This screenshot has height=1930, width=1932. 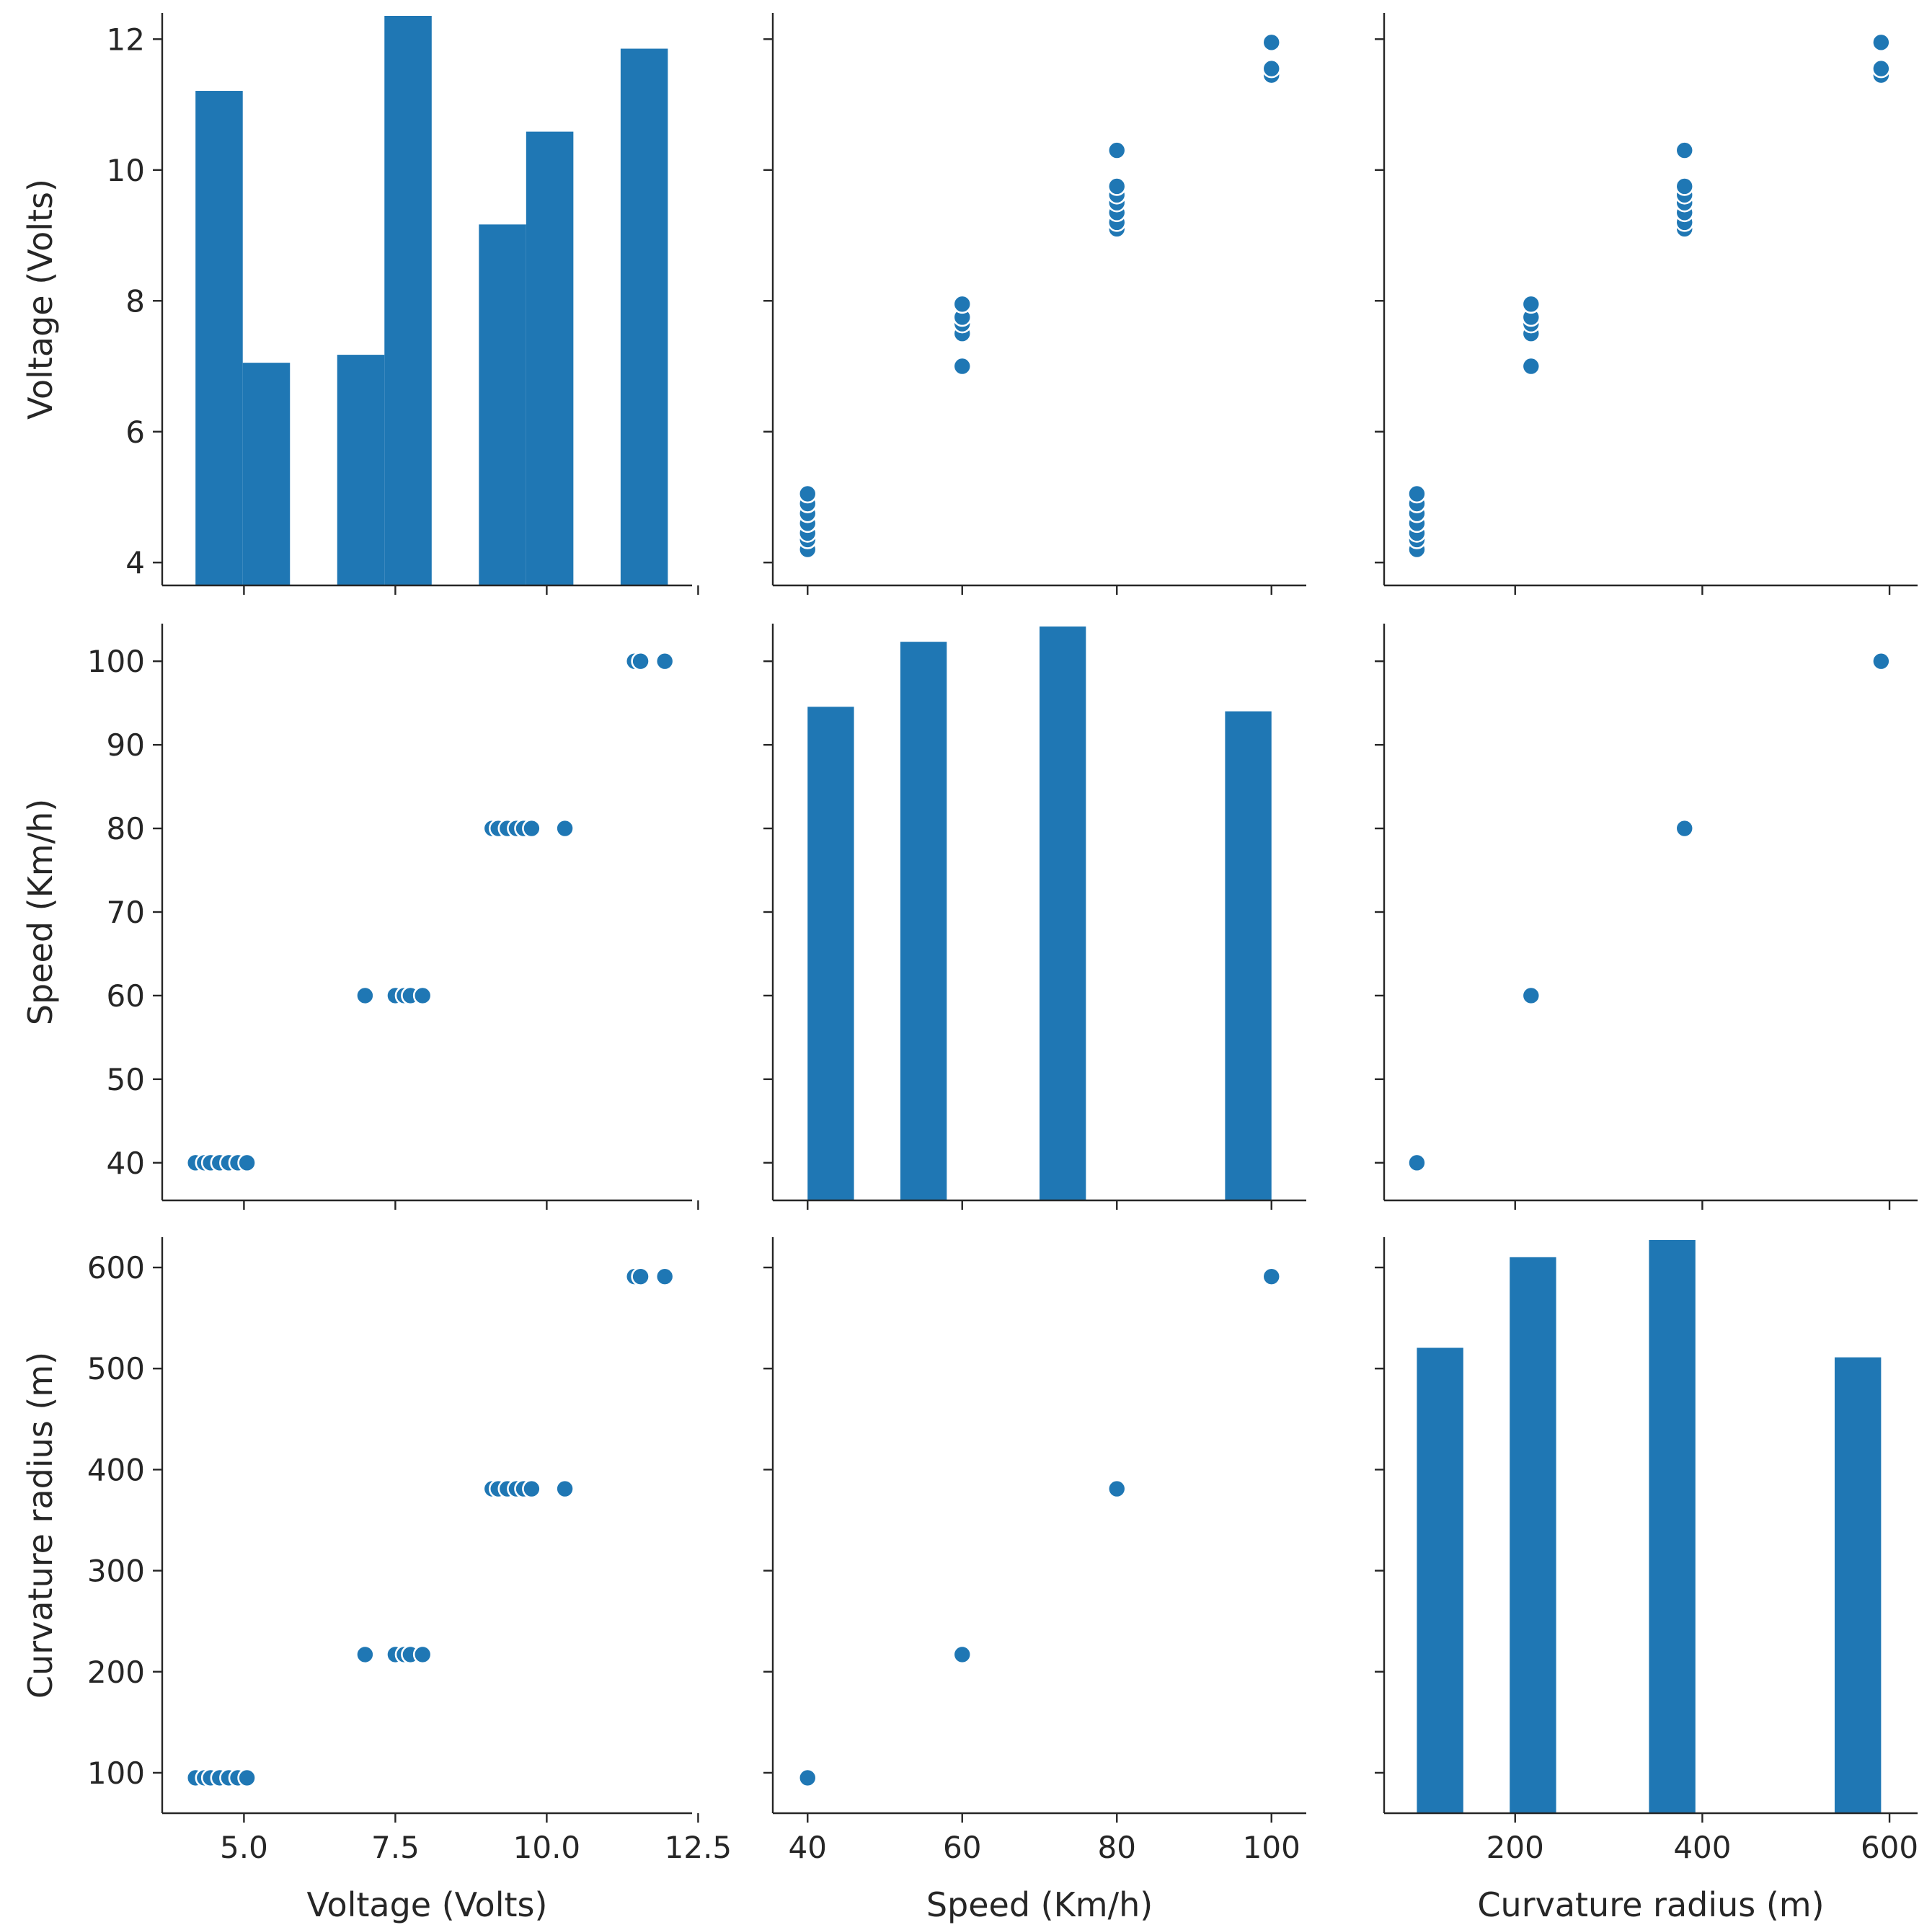 I want to click on y-tick-label: 70, so click(x=126, y=913).